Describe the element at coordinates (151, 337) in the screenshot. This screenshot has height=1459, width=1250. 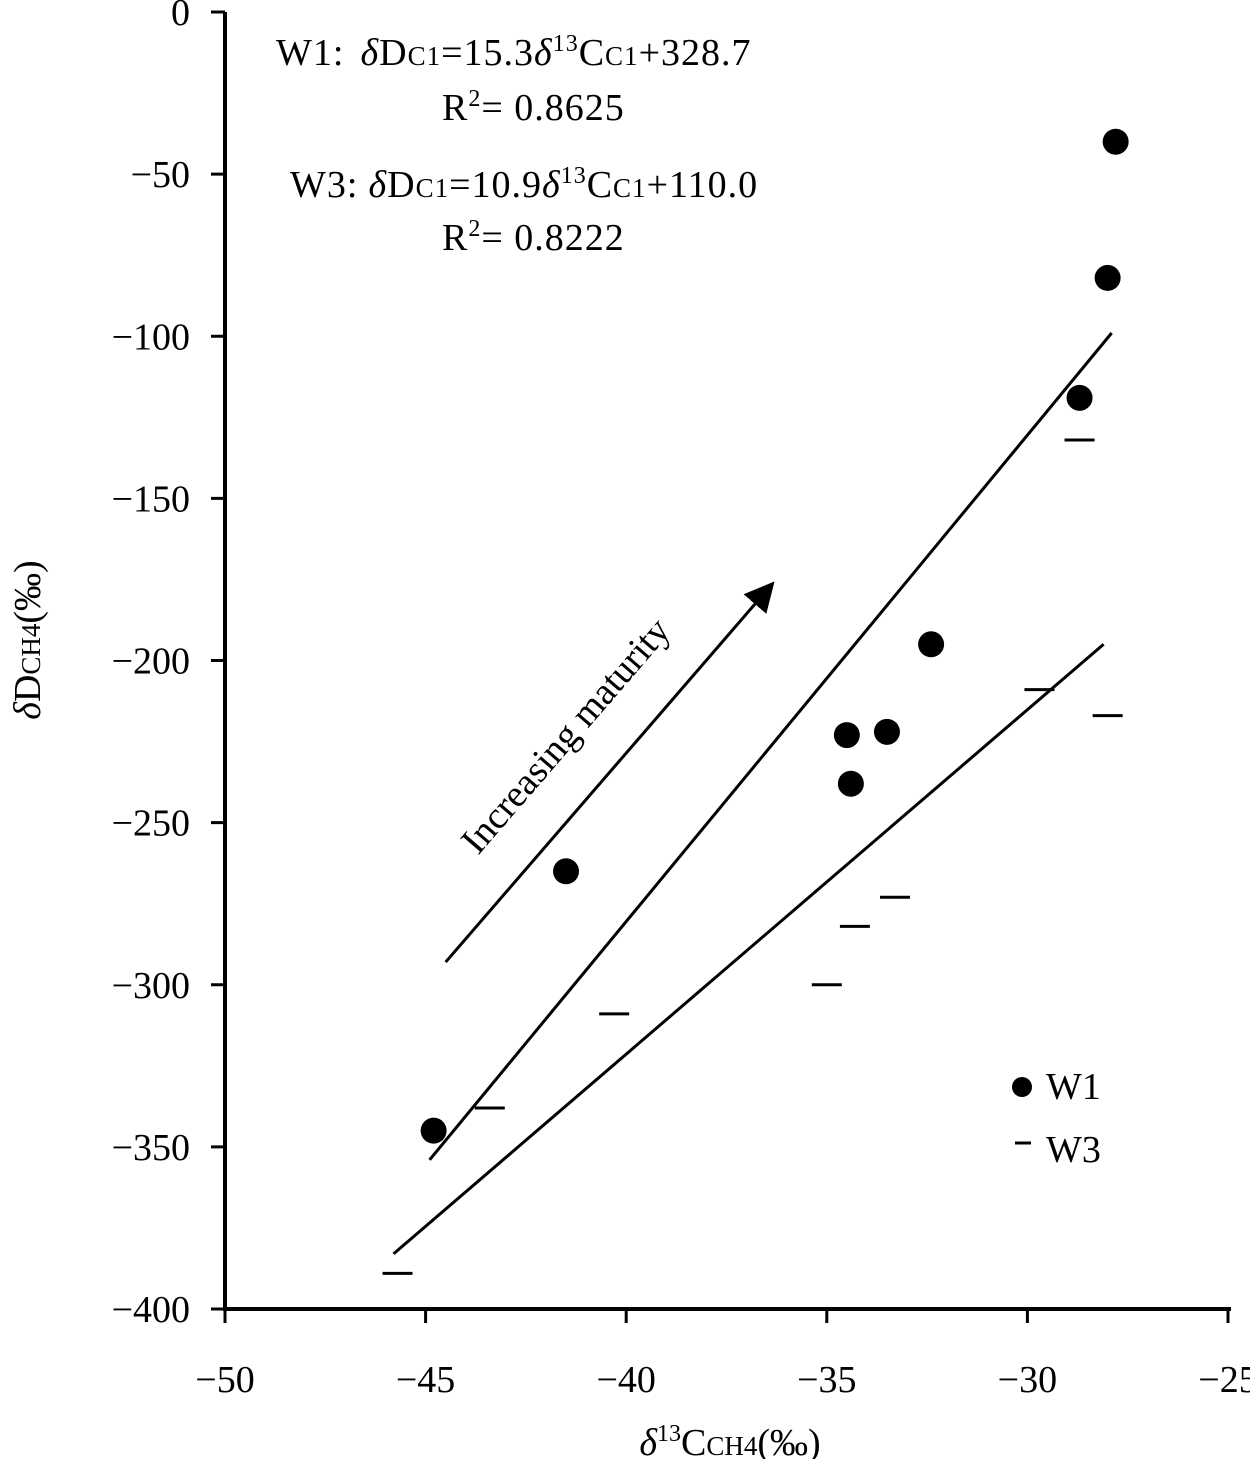
I see `y-tick-label: −100` at that location.